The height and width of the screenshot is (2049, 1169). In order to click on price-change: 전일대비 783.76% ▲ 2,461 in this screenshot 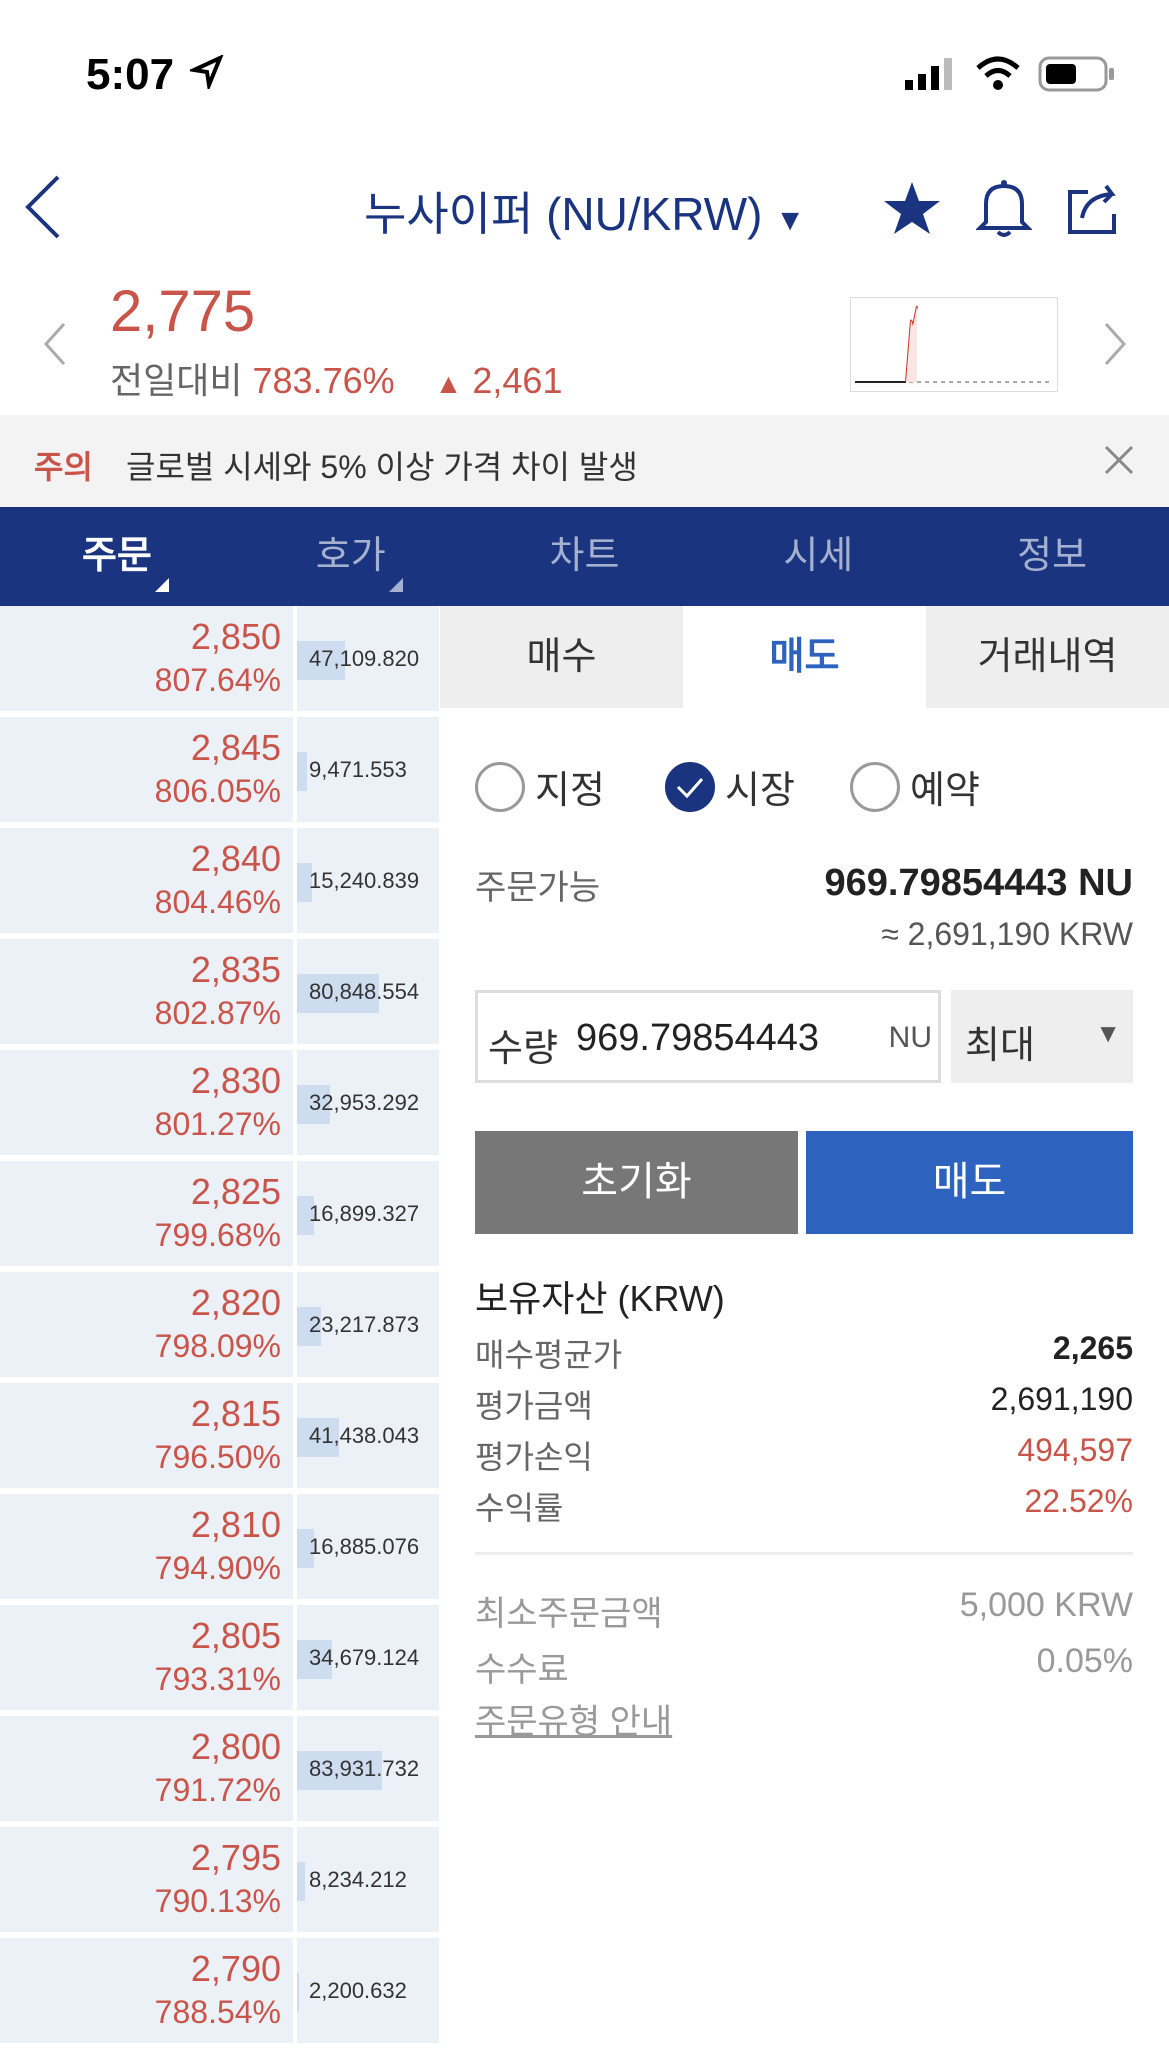, I will do `click(336, 378)`.